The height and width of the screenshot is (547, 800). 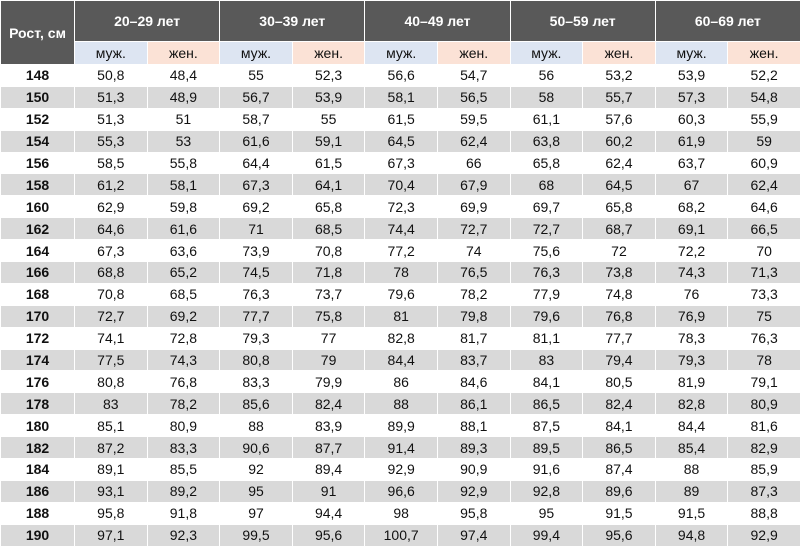 I want to click on weight-cell: 72,8, so click(x=183, y=338).